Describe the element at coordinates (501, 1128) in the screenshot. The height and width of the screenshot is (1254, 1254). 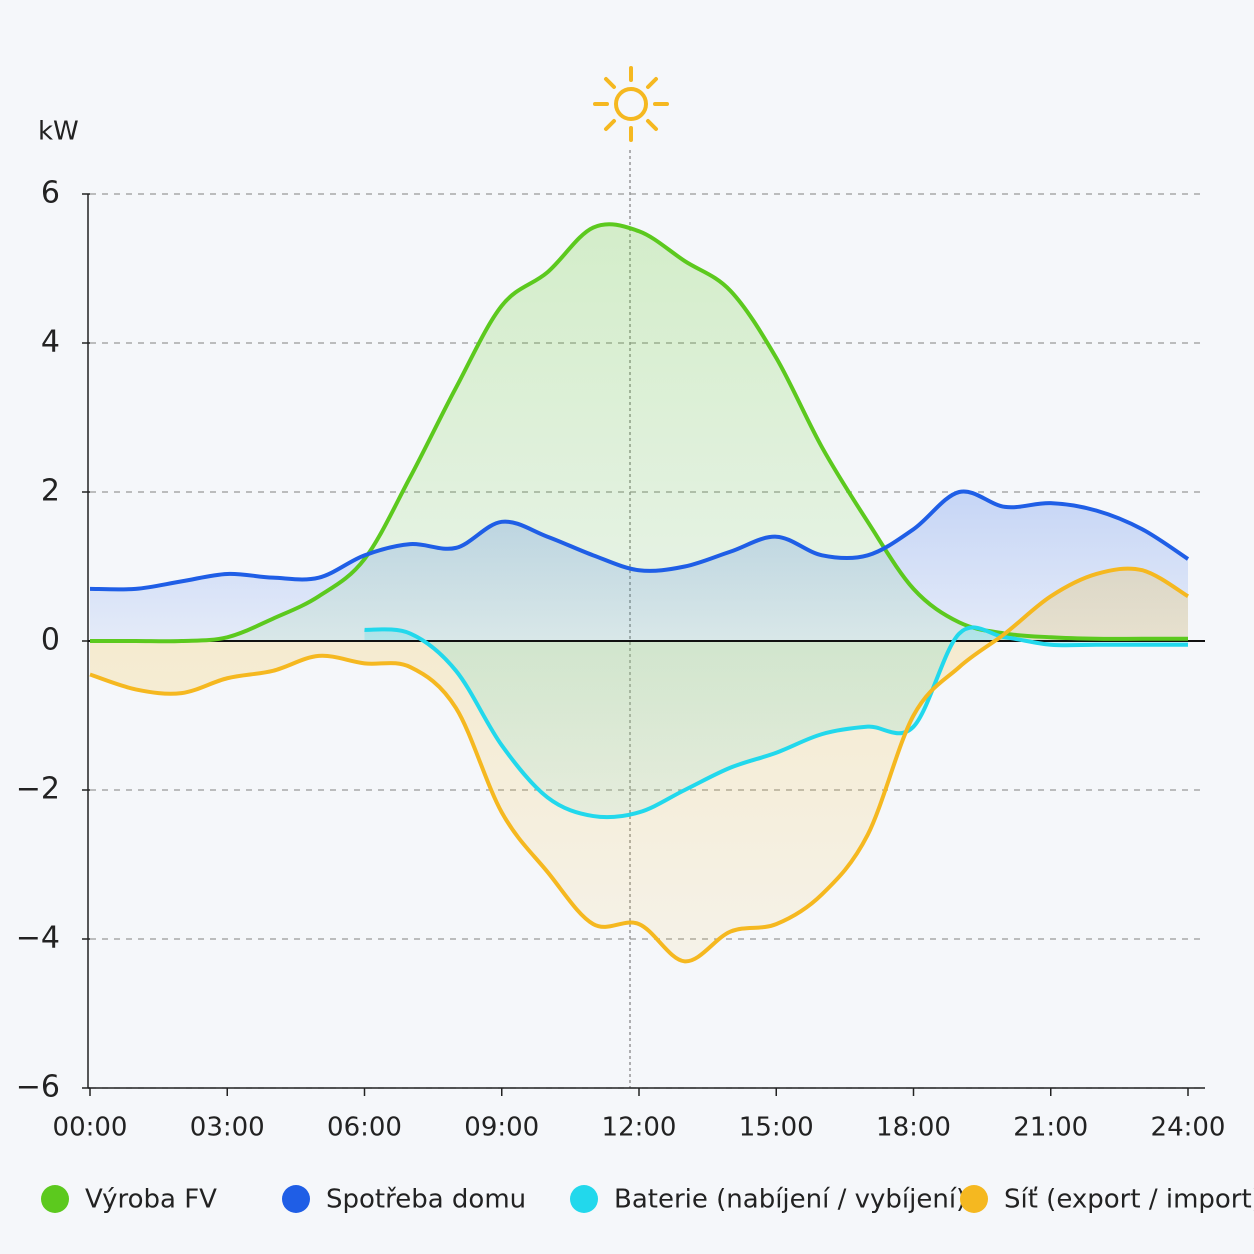
I see `x-tick-label: 09:00` at that location.